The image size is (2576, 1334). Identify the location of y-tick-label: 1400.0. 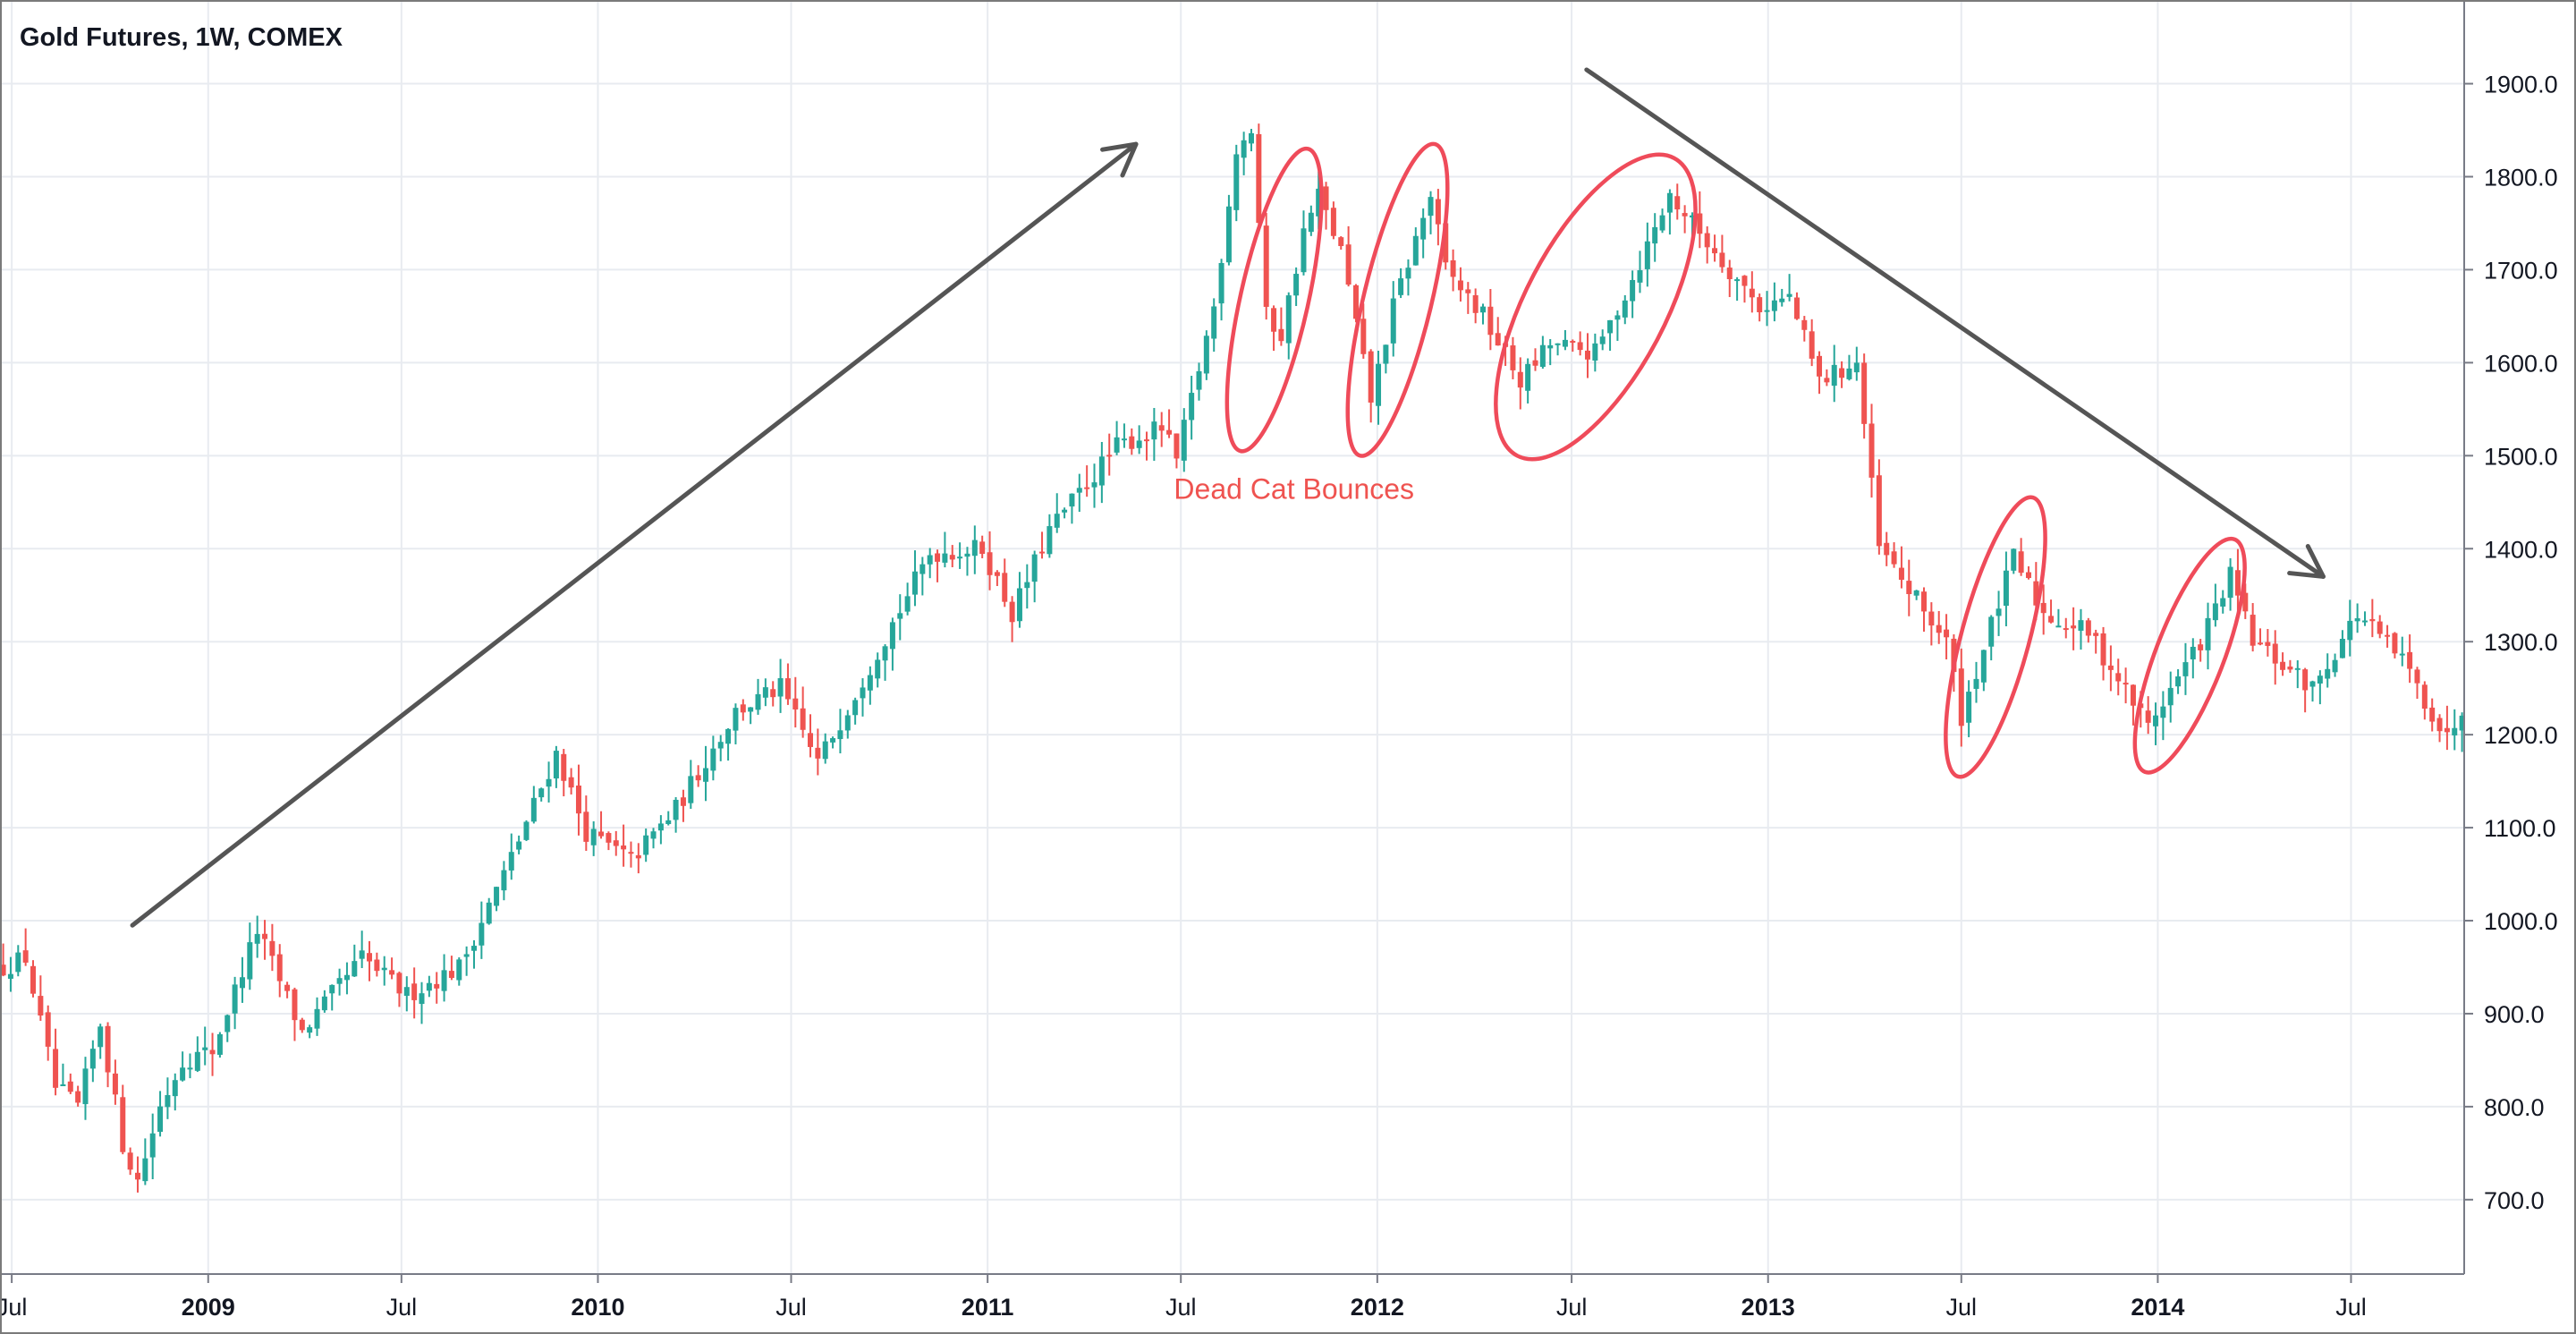
(2521, 549).